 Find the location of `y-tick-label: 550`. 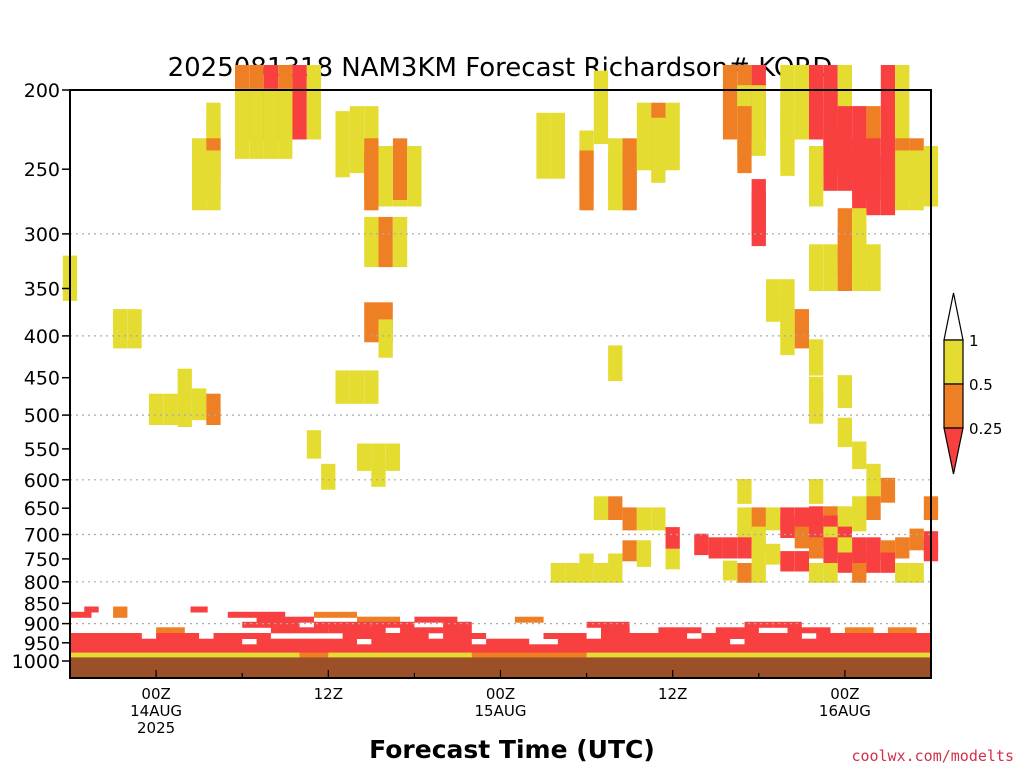

y-tick-label: 550 is located at coordinates (42, 450).